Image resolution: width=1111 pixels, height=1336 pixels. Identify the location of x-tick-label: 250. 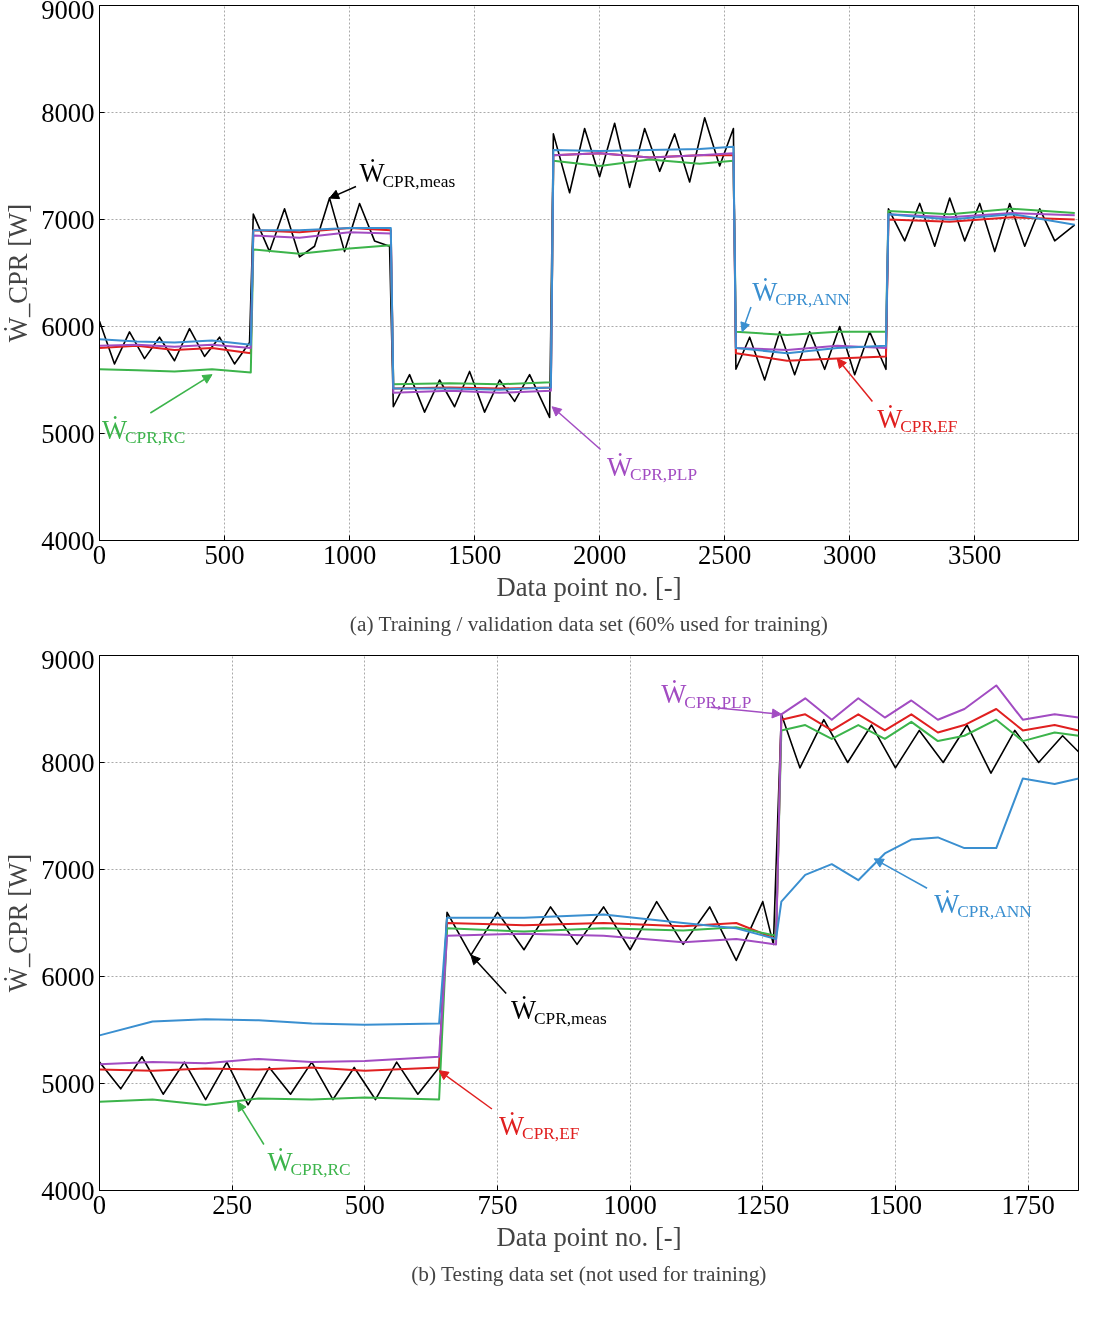
(232, 1204).